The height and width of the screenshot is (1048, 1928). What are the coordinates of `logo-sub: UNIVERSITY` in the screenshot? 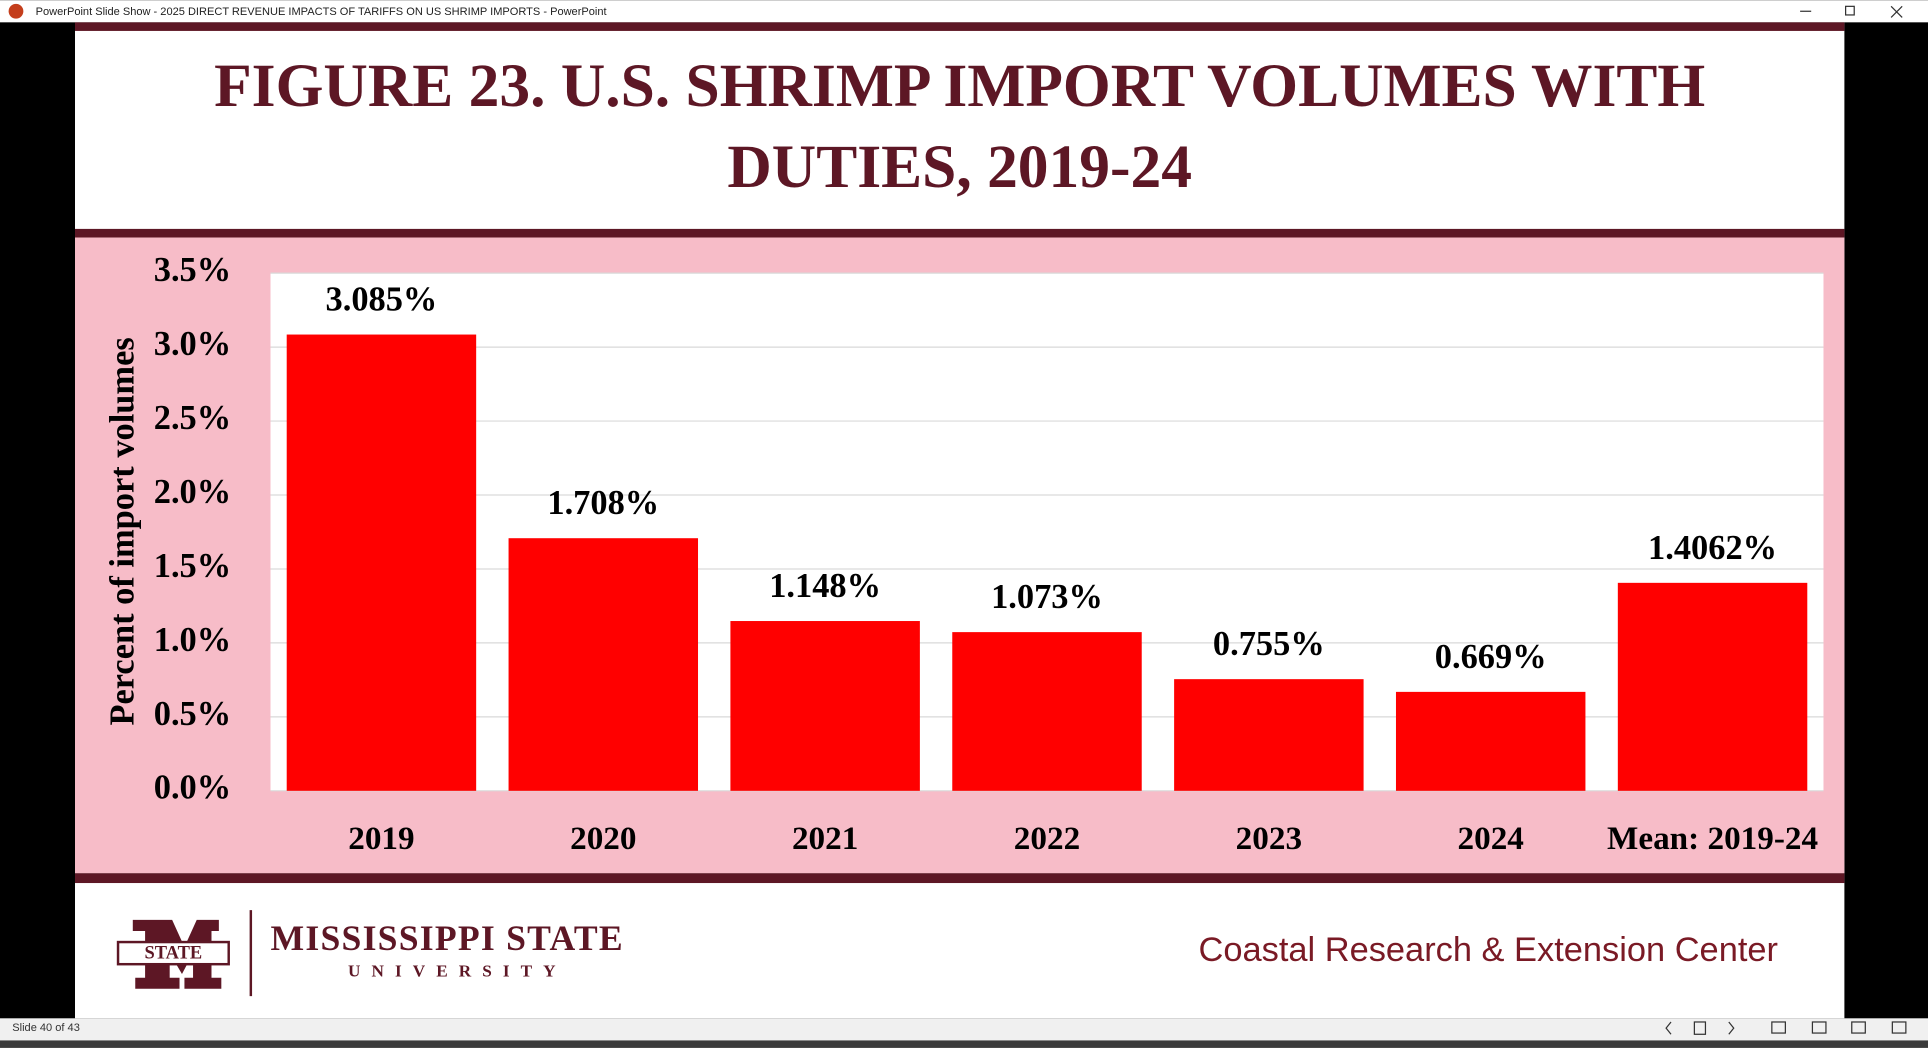 It's located at (457, 971).